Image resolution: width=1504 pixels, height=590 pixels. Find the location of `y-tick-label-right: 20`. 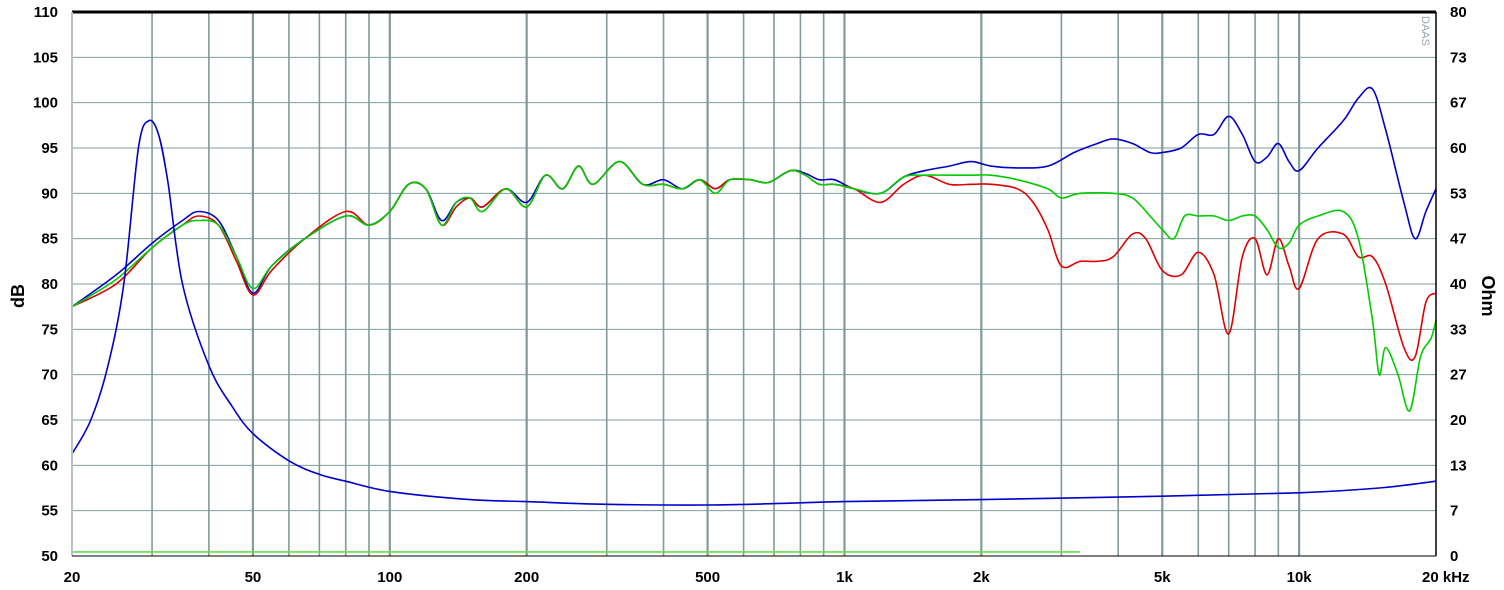

y-tick-label-right: 20 is located at coordinates (1458, 420).